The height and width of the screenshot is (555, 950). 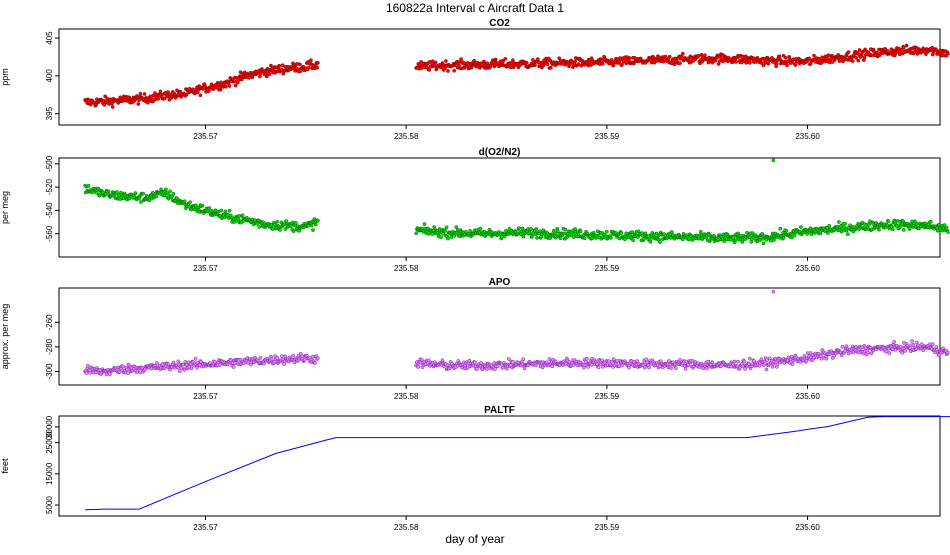 I want to click on y-tick-label: -300, so click(x=49, y=371).